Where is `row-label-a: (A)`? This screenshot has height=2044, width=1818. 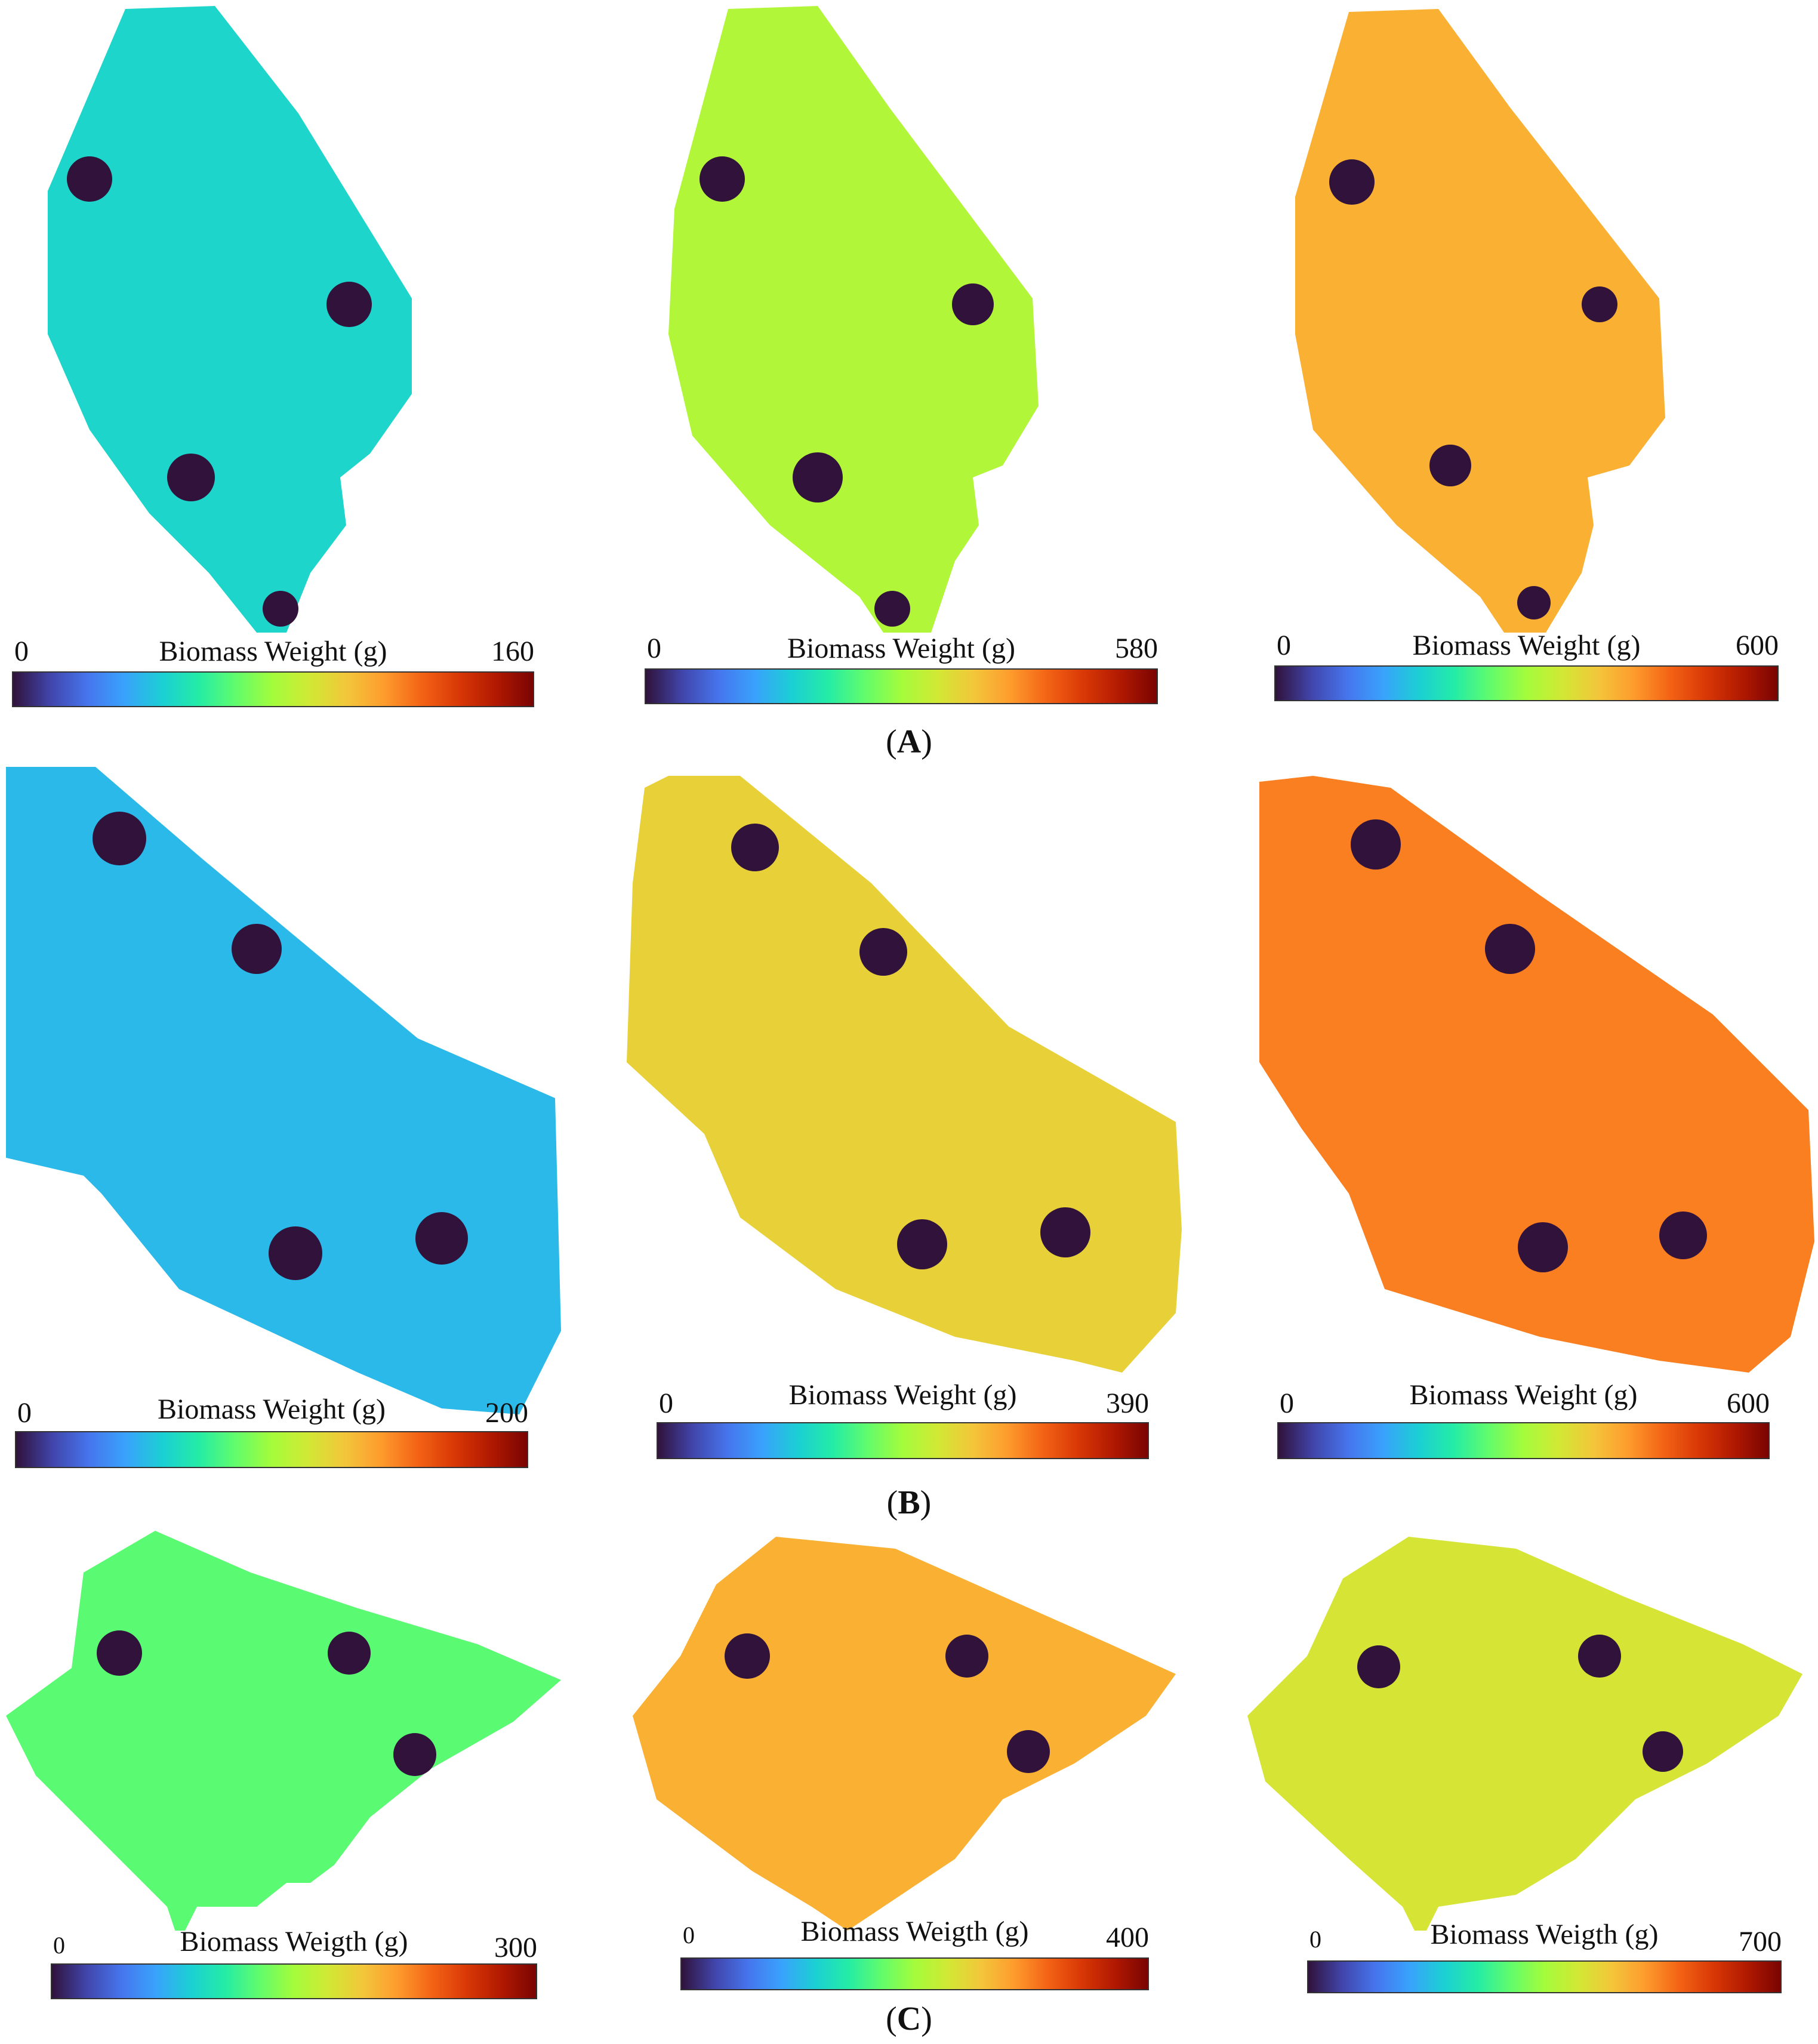
row-label-a: (A) is located at coordinates (909, 741).